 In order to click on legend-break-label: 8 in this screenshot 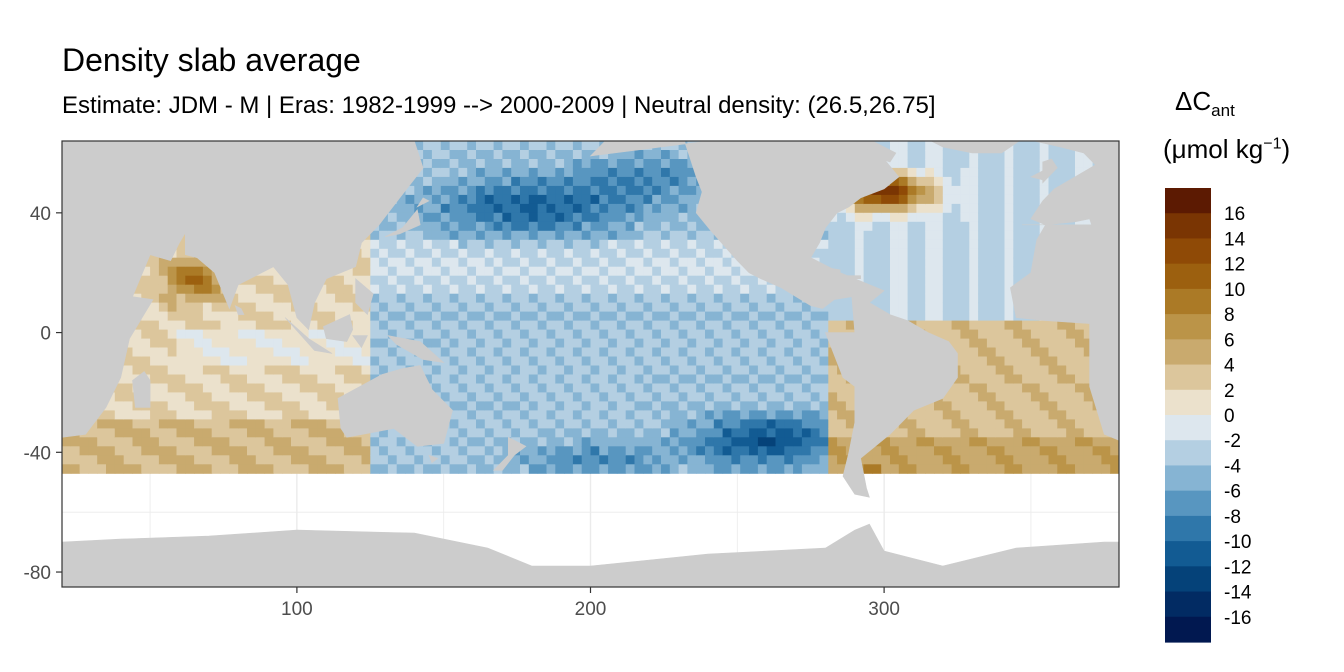, I will do `click(1229, 315)`.